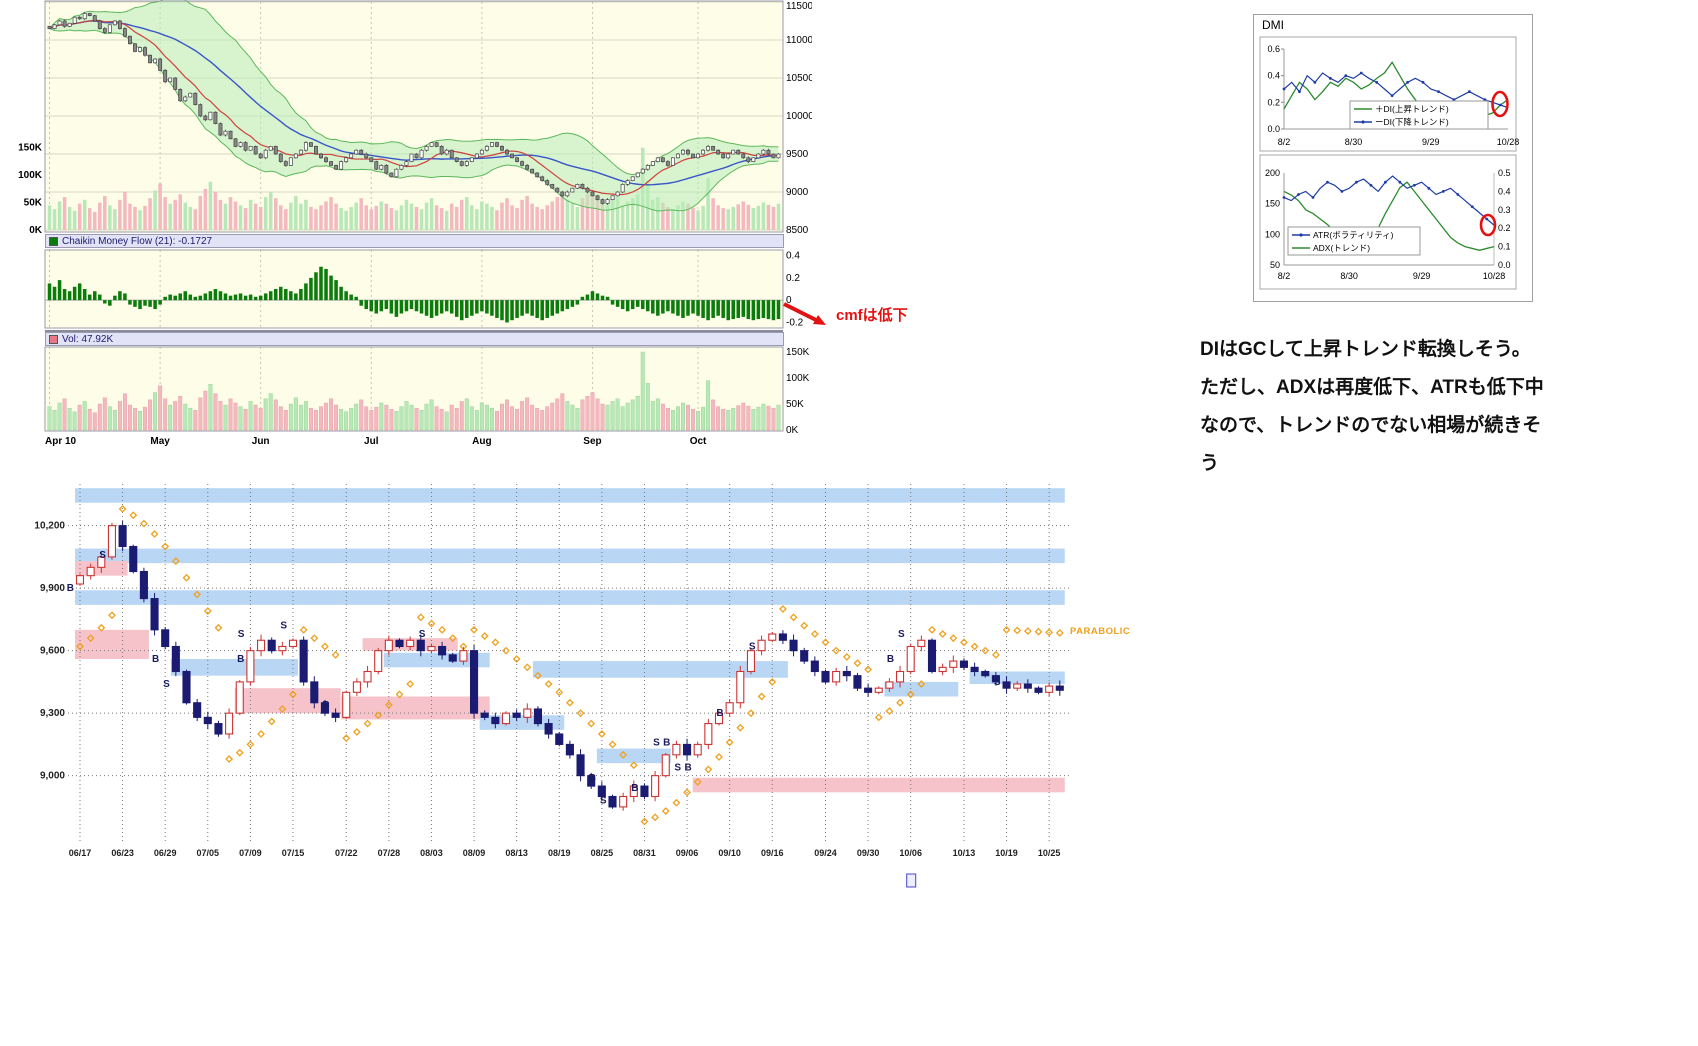 The width and height of the screenshot is (1698, 1046). What do you see at coordinates (799, 40) in the screenshot?
I see `svg-text: 11000` at bounding box center [799, 40].